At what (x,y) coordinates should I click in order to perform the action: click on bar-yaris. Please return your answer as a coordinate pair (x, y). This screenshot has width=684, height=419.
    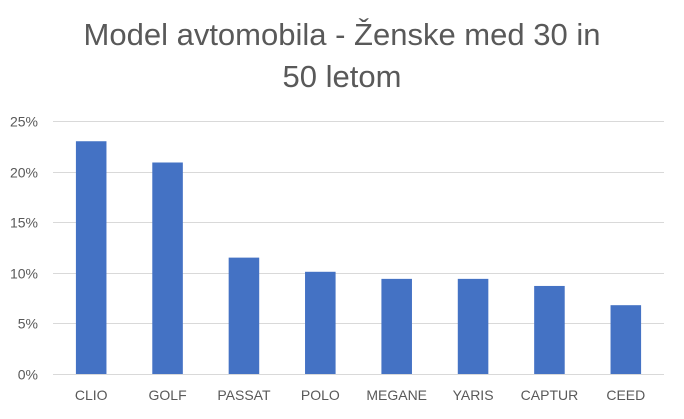
    Looking at the image, I should click on (473, 326).